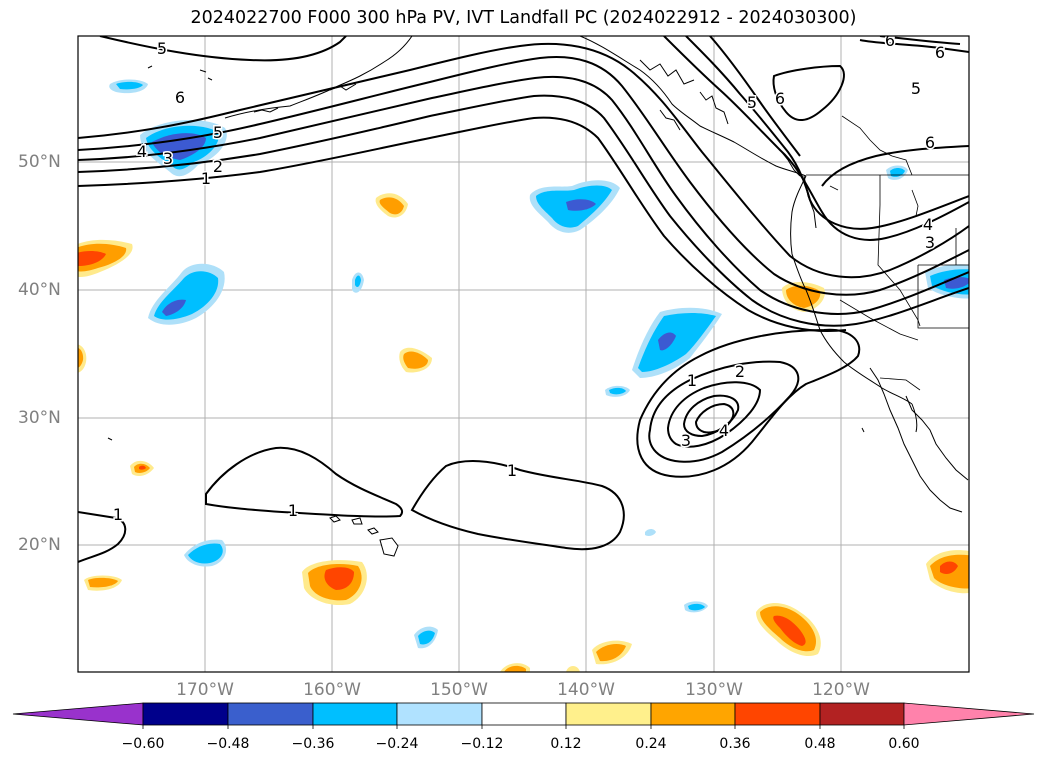  Describe the element at coordinates (397, 744) in the screenshot. I see `colorbar-tick-label: −0.24` at that location.